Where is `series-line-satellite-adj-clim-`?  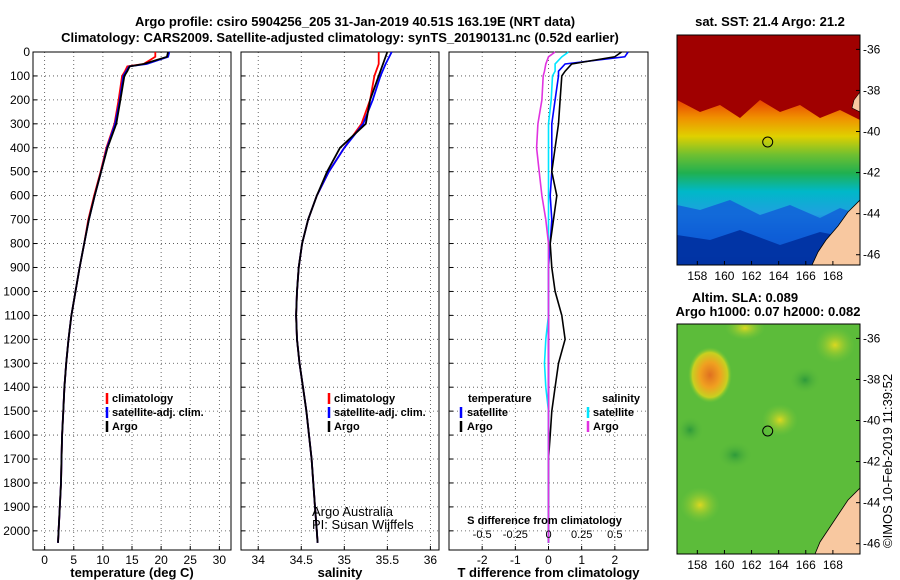 series-line-satellite-adj-clim- is located at coordinates (344, 297).